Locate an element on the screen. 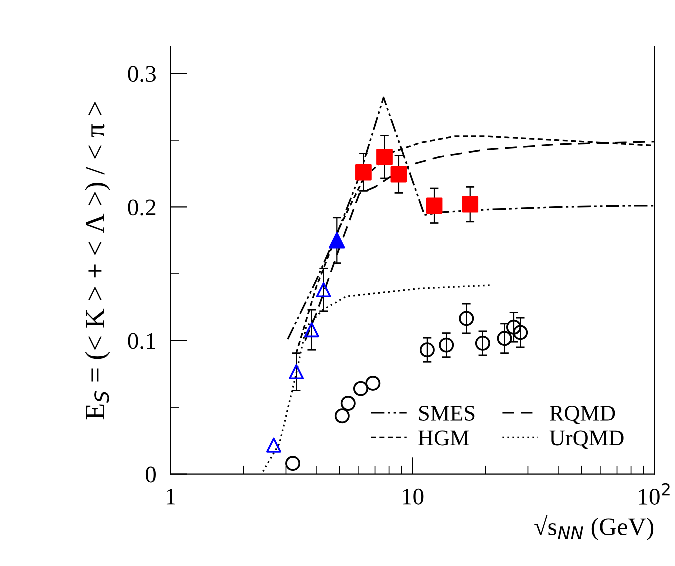 The width and height of the screenshot is (675, 566). y-tick-label: 0.2 is located at coordinates (142, 208).